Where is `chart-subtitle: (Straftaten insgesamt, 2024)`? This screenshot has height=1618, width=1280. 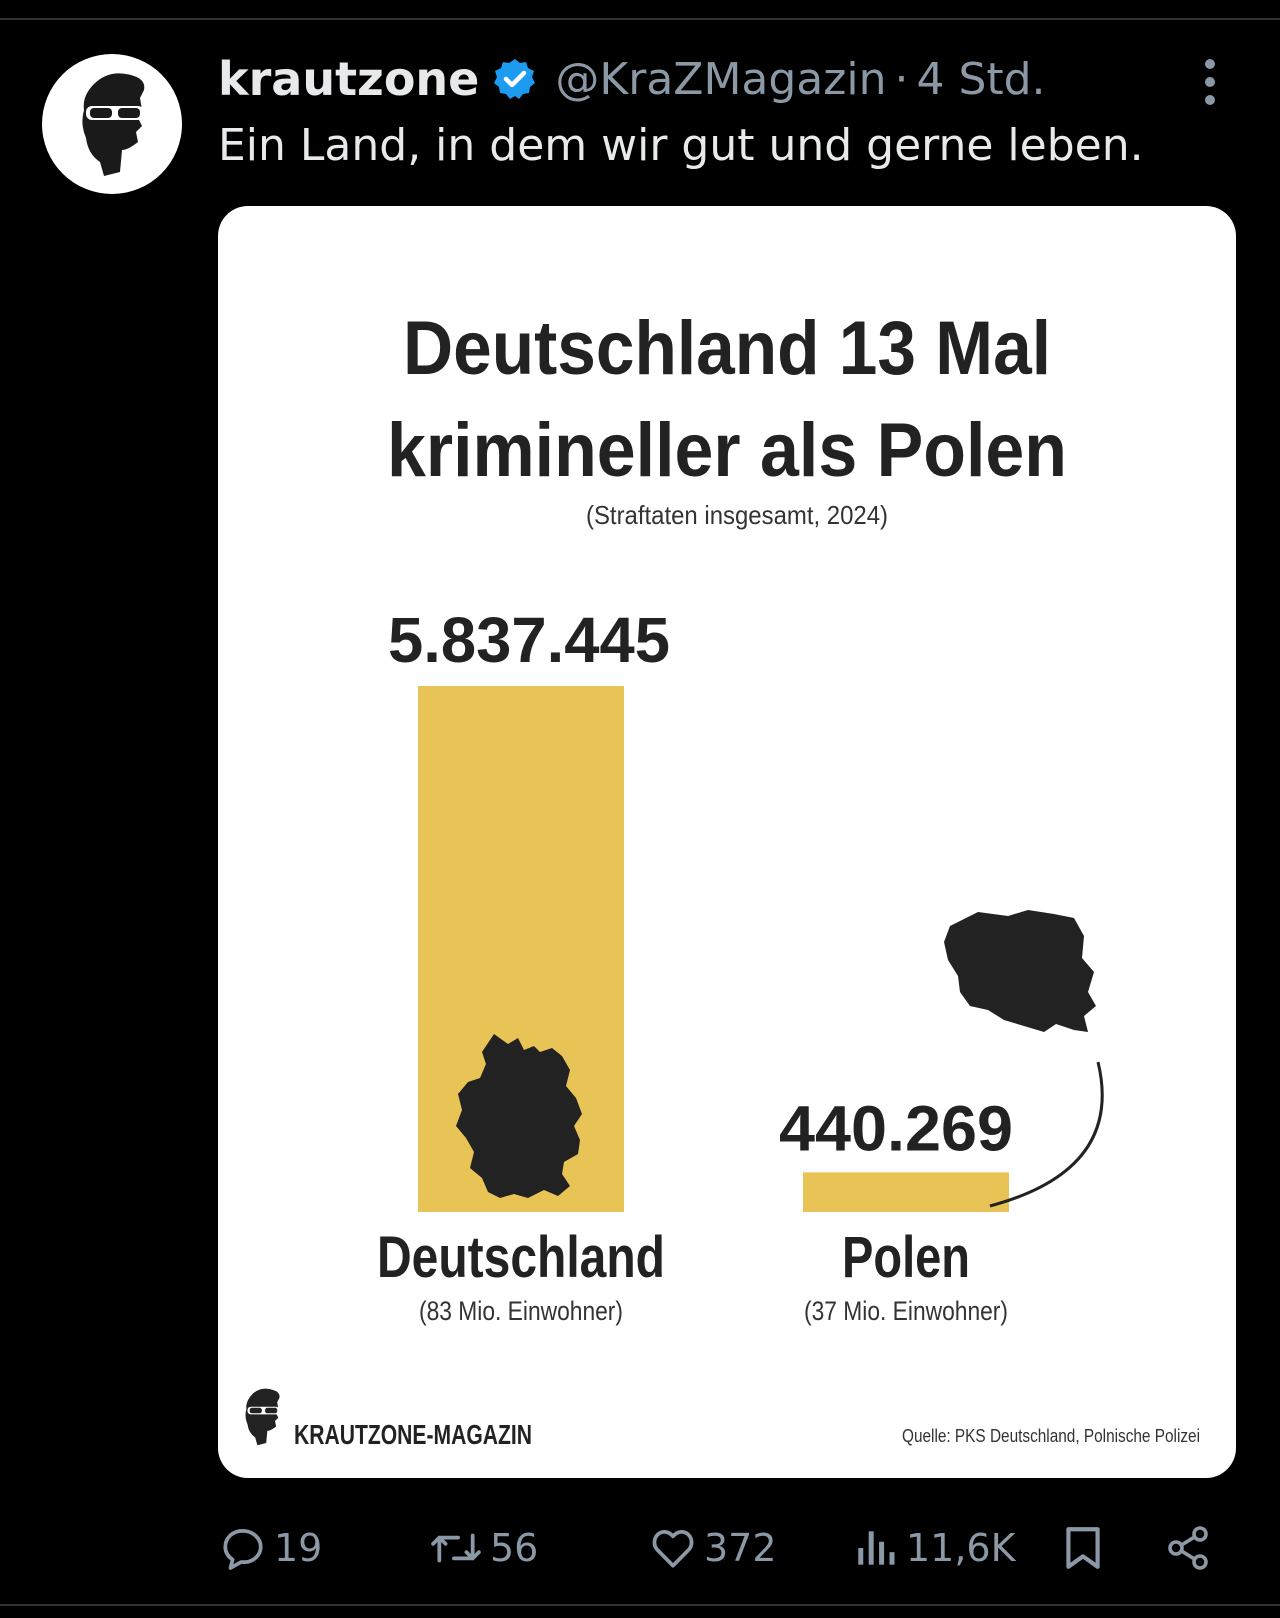
chart-subtitle: (Straftaten insgesamt, 2024) is located at coordinates (737, 515).